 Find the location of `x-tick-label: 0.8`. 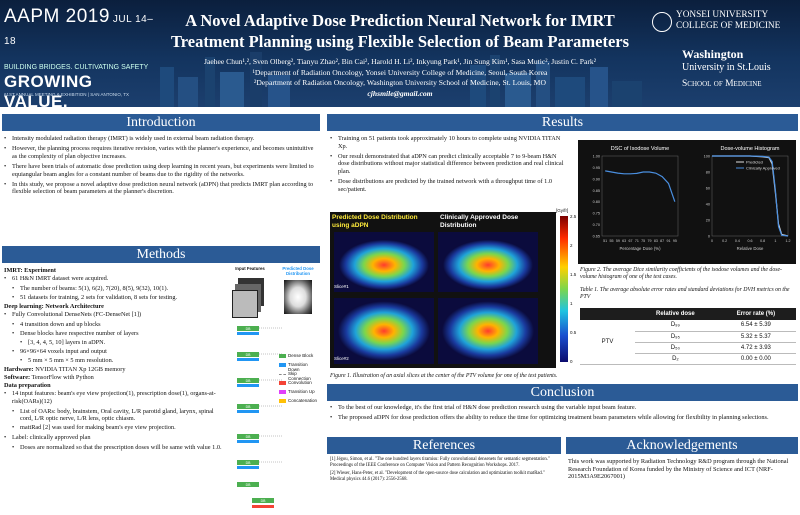

x-tick-label: 0.8 is located at coordinates (762, 241).